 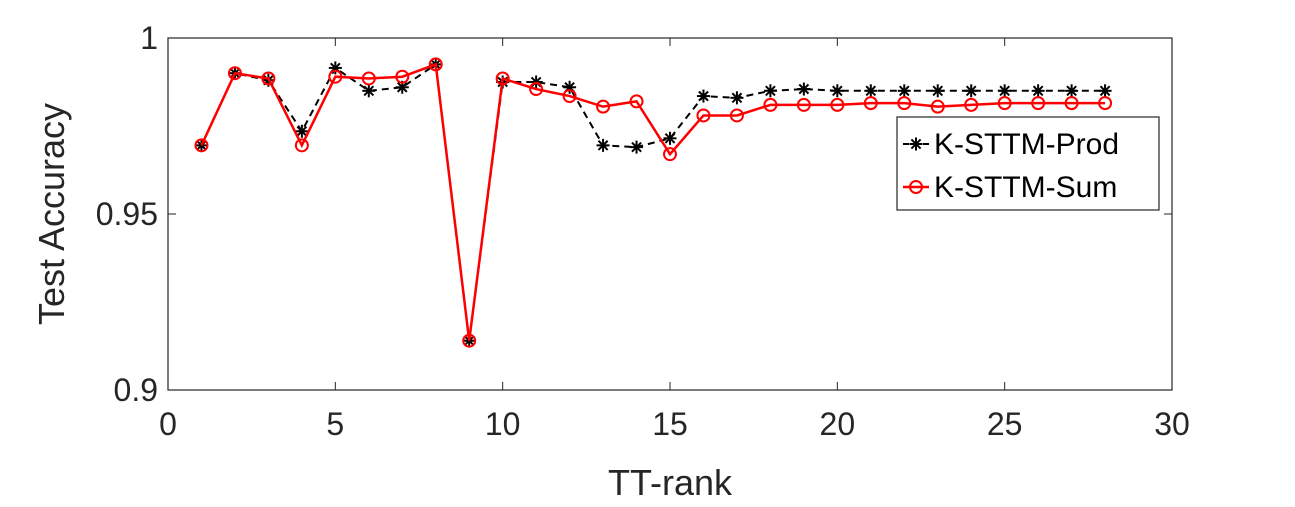 What do you see at coordinates (136, 390) in the screenshot?
I see `y-tick-label: 0.9` at bounding box center [136, 390].